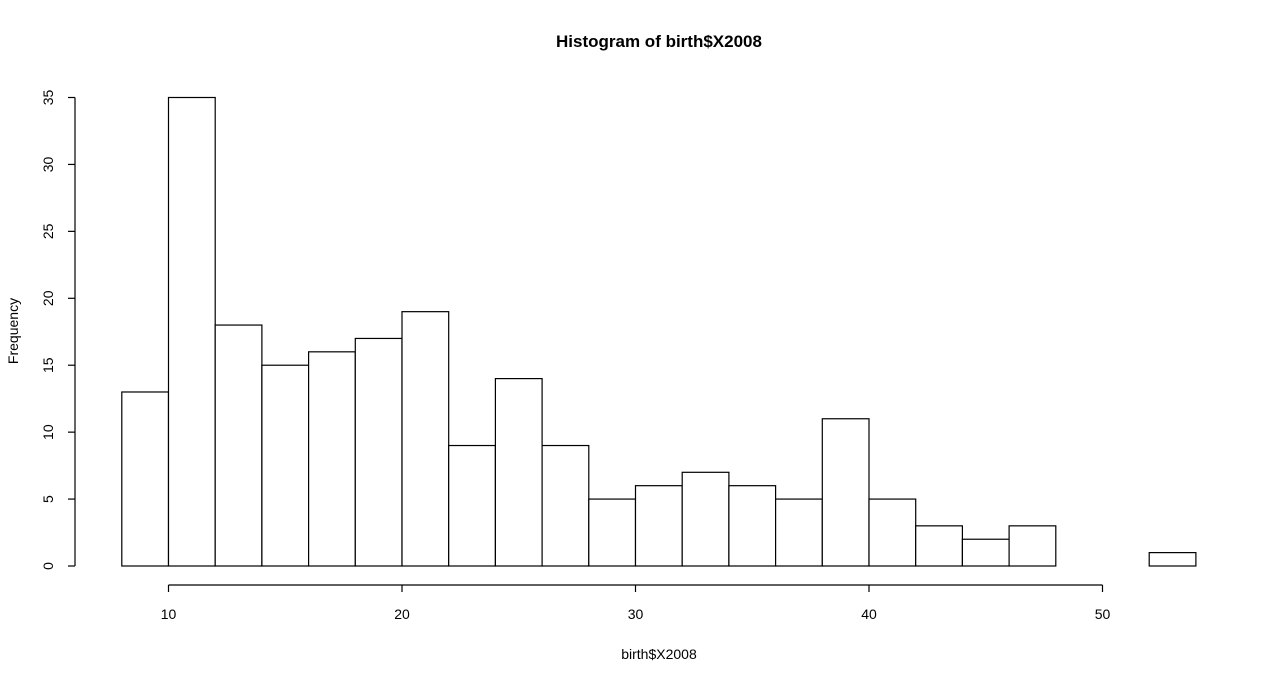 The image size is (1280, 683). I want to click on x-axis: 10 20 30 40 50, so click(636, 603).